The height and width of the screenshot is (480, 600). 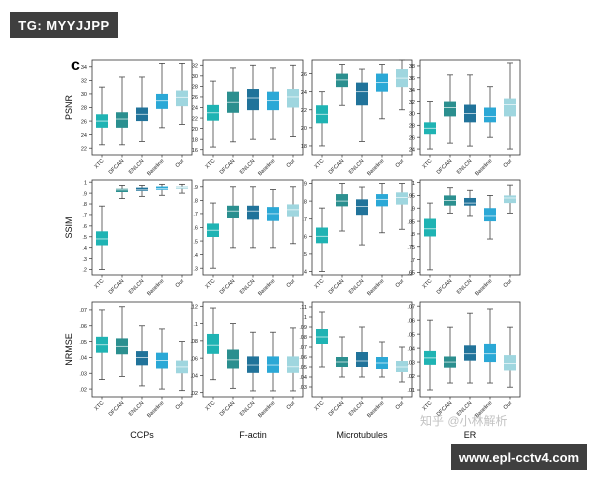 I want to click on y-tick-label: .12, so click(x=194, y=308).